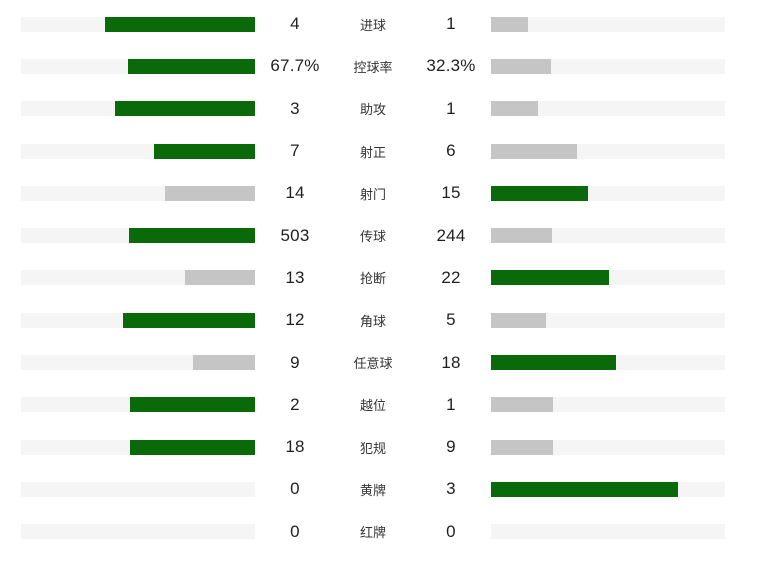 This screenshot has width=761, height=568. Describe the element at coordinates (391, 405) in the screenshot. I see `stat-row: 2 越位 1` at that location.